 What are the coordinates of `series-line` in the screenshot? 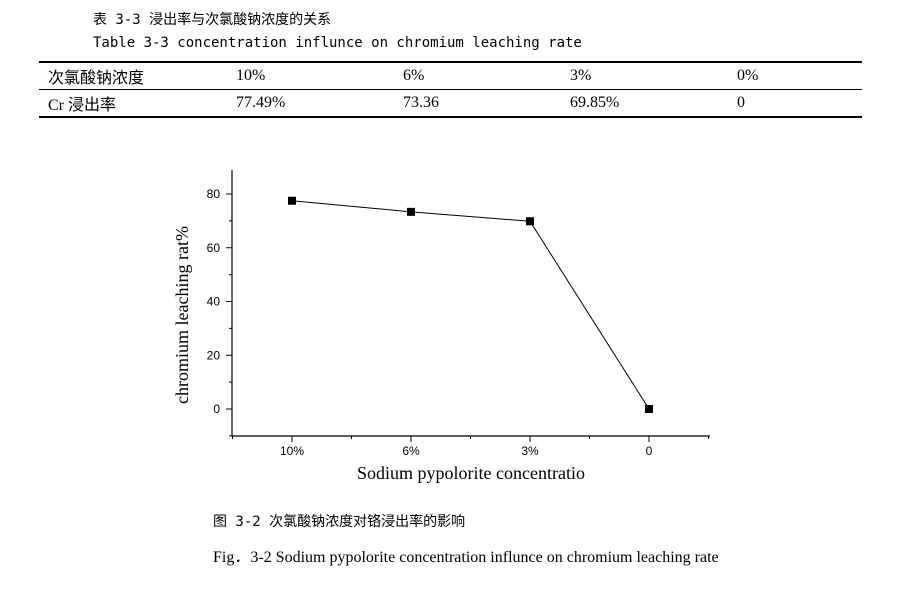 It's located at (470, 305).